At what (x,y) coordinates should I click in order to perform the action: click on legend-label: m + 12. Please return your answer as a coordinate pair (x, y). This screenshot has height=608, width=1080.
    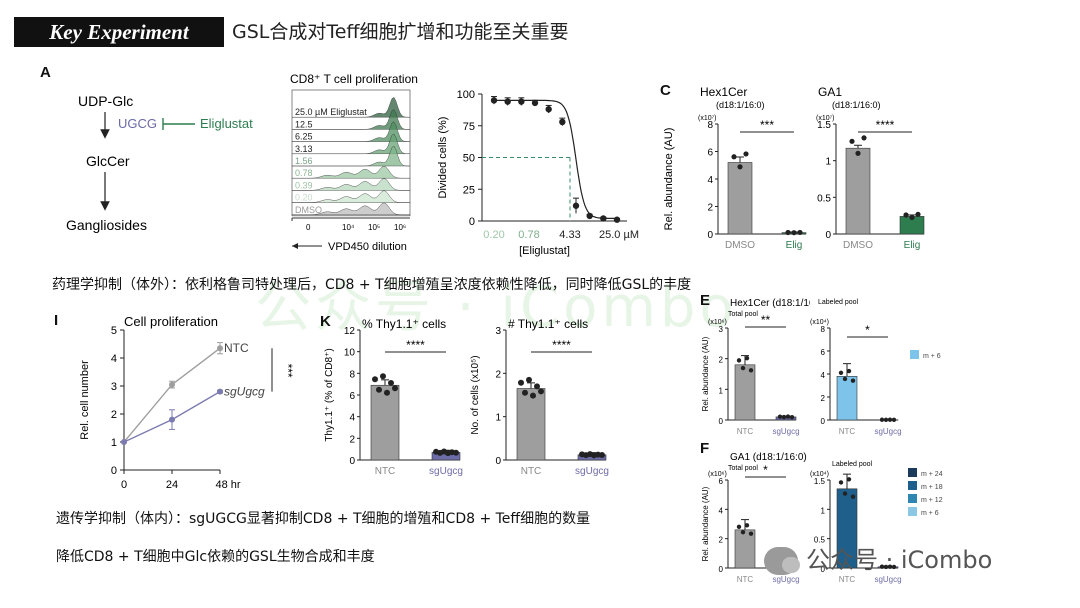
    Looking at the image, I should click on (932, 500).